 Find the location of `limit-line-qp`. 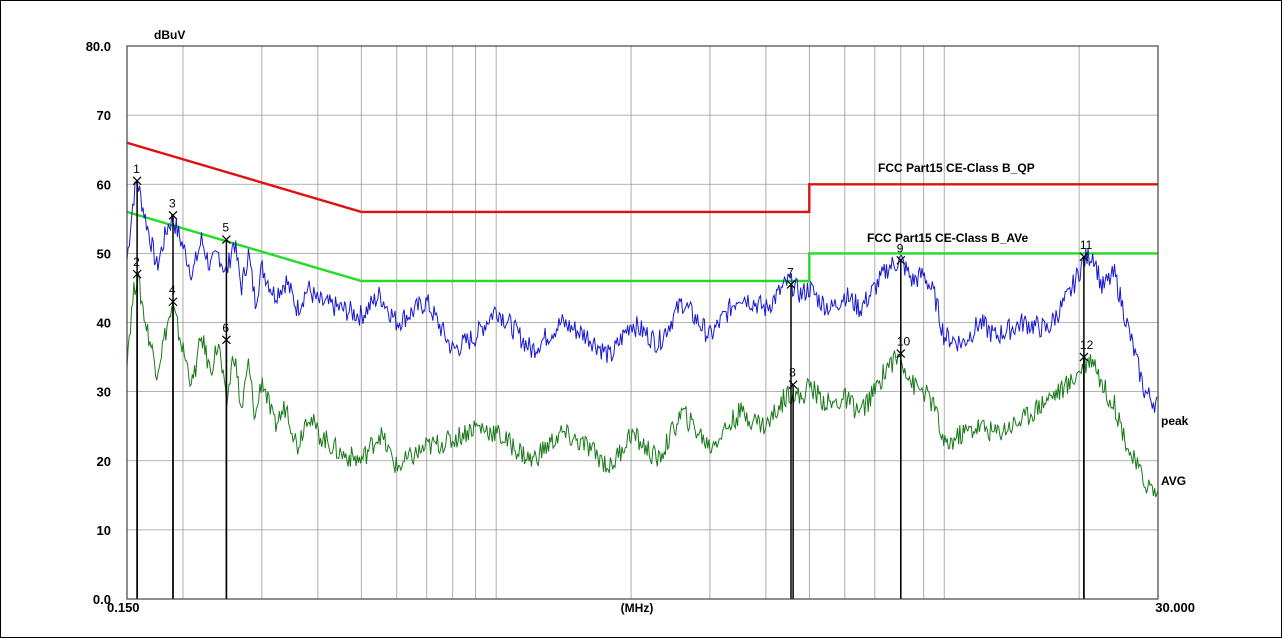

limit-line-qp is located at coordinates (642, 177).